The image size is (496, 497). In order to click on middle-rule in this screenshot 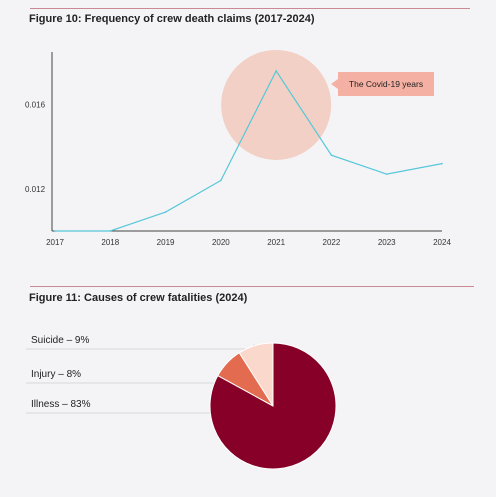, I will do `click(252, 286)`.